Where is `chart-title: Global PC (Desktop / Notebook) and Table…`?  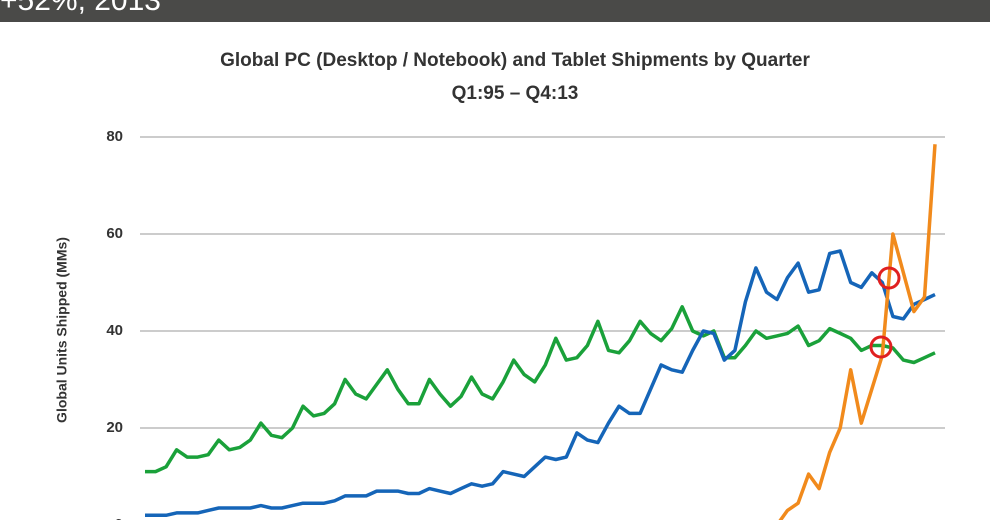 chart-title: Global PC (Desktop / Notebook) and Table… is located at coordinates (515, 60).